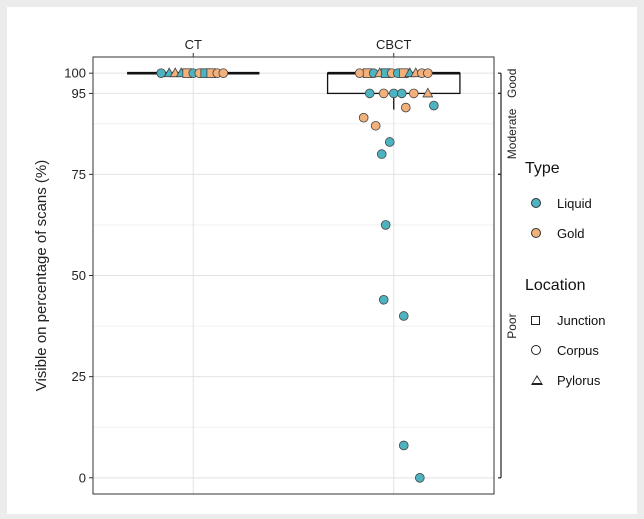  What do you see at coordinates (581, 320) in the screenshot?
I see `legend-item-label: Junction` at bounding box center [581, 320].